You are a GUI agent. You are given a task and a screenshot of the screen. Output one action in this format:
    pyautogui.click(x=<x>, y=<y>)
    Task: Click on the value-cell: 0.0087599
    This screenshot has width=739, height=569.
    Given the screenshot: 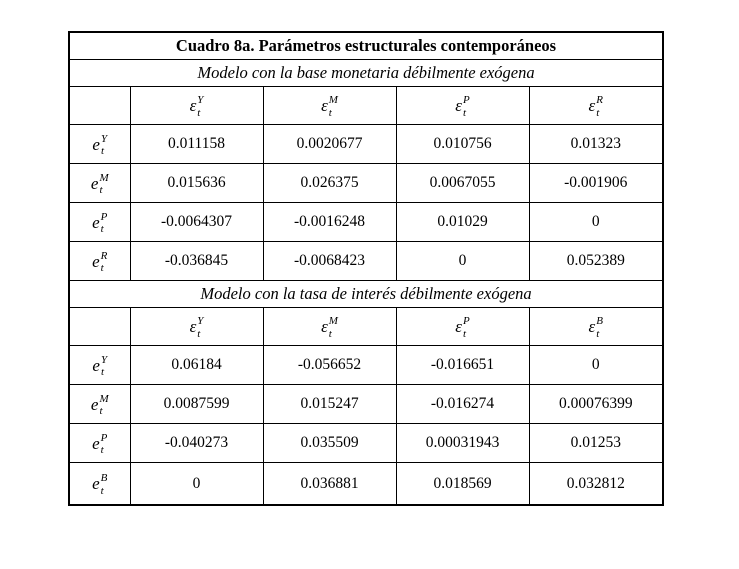 What is the action you would take?
    pyautogui.click(x=196, y=404)
    